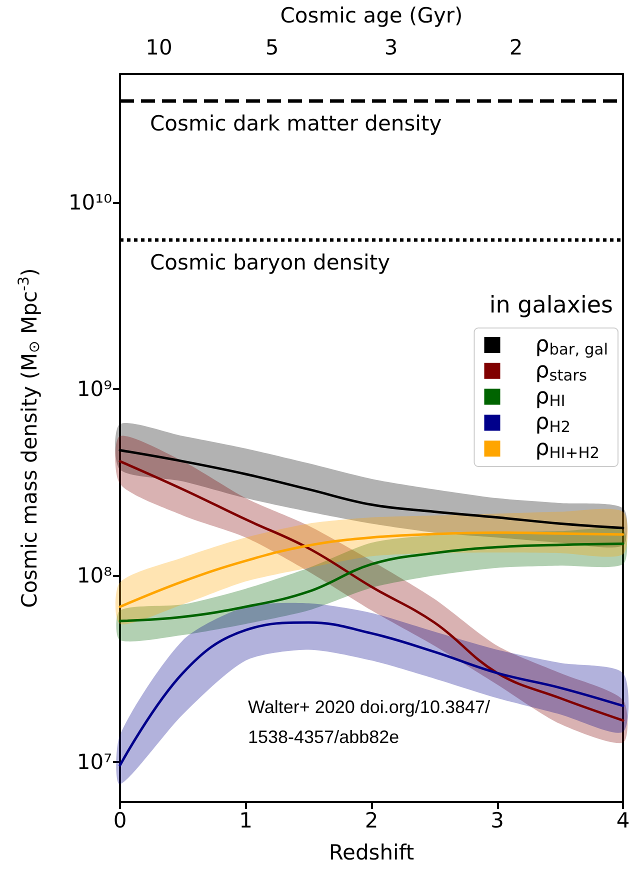 The image size is (636, 872). What do you see at coordinates (623, 820) in the screenshot?
I see `x-tick-label: 4` at bounding box center [623, 820].